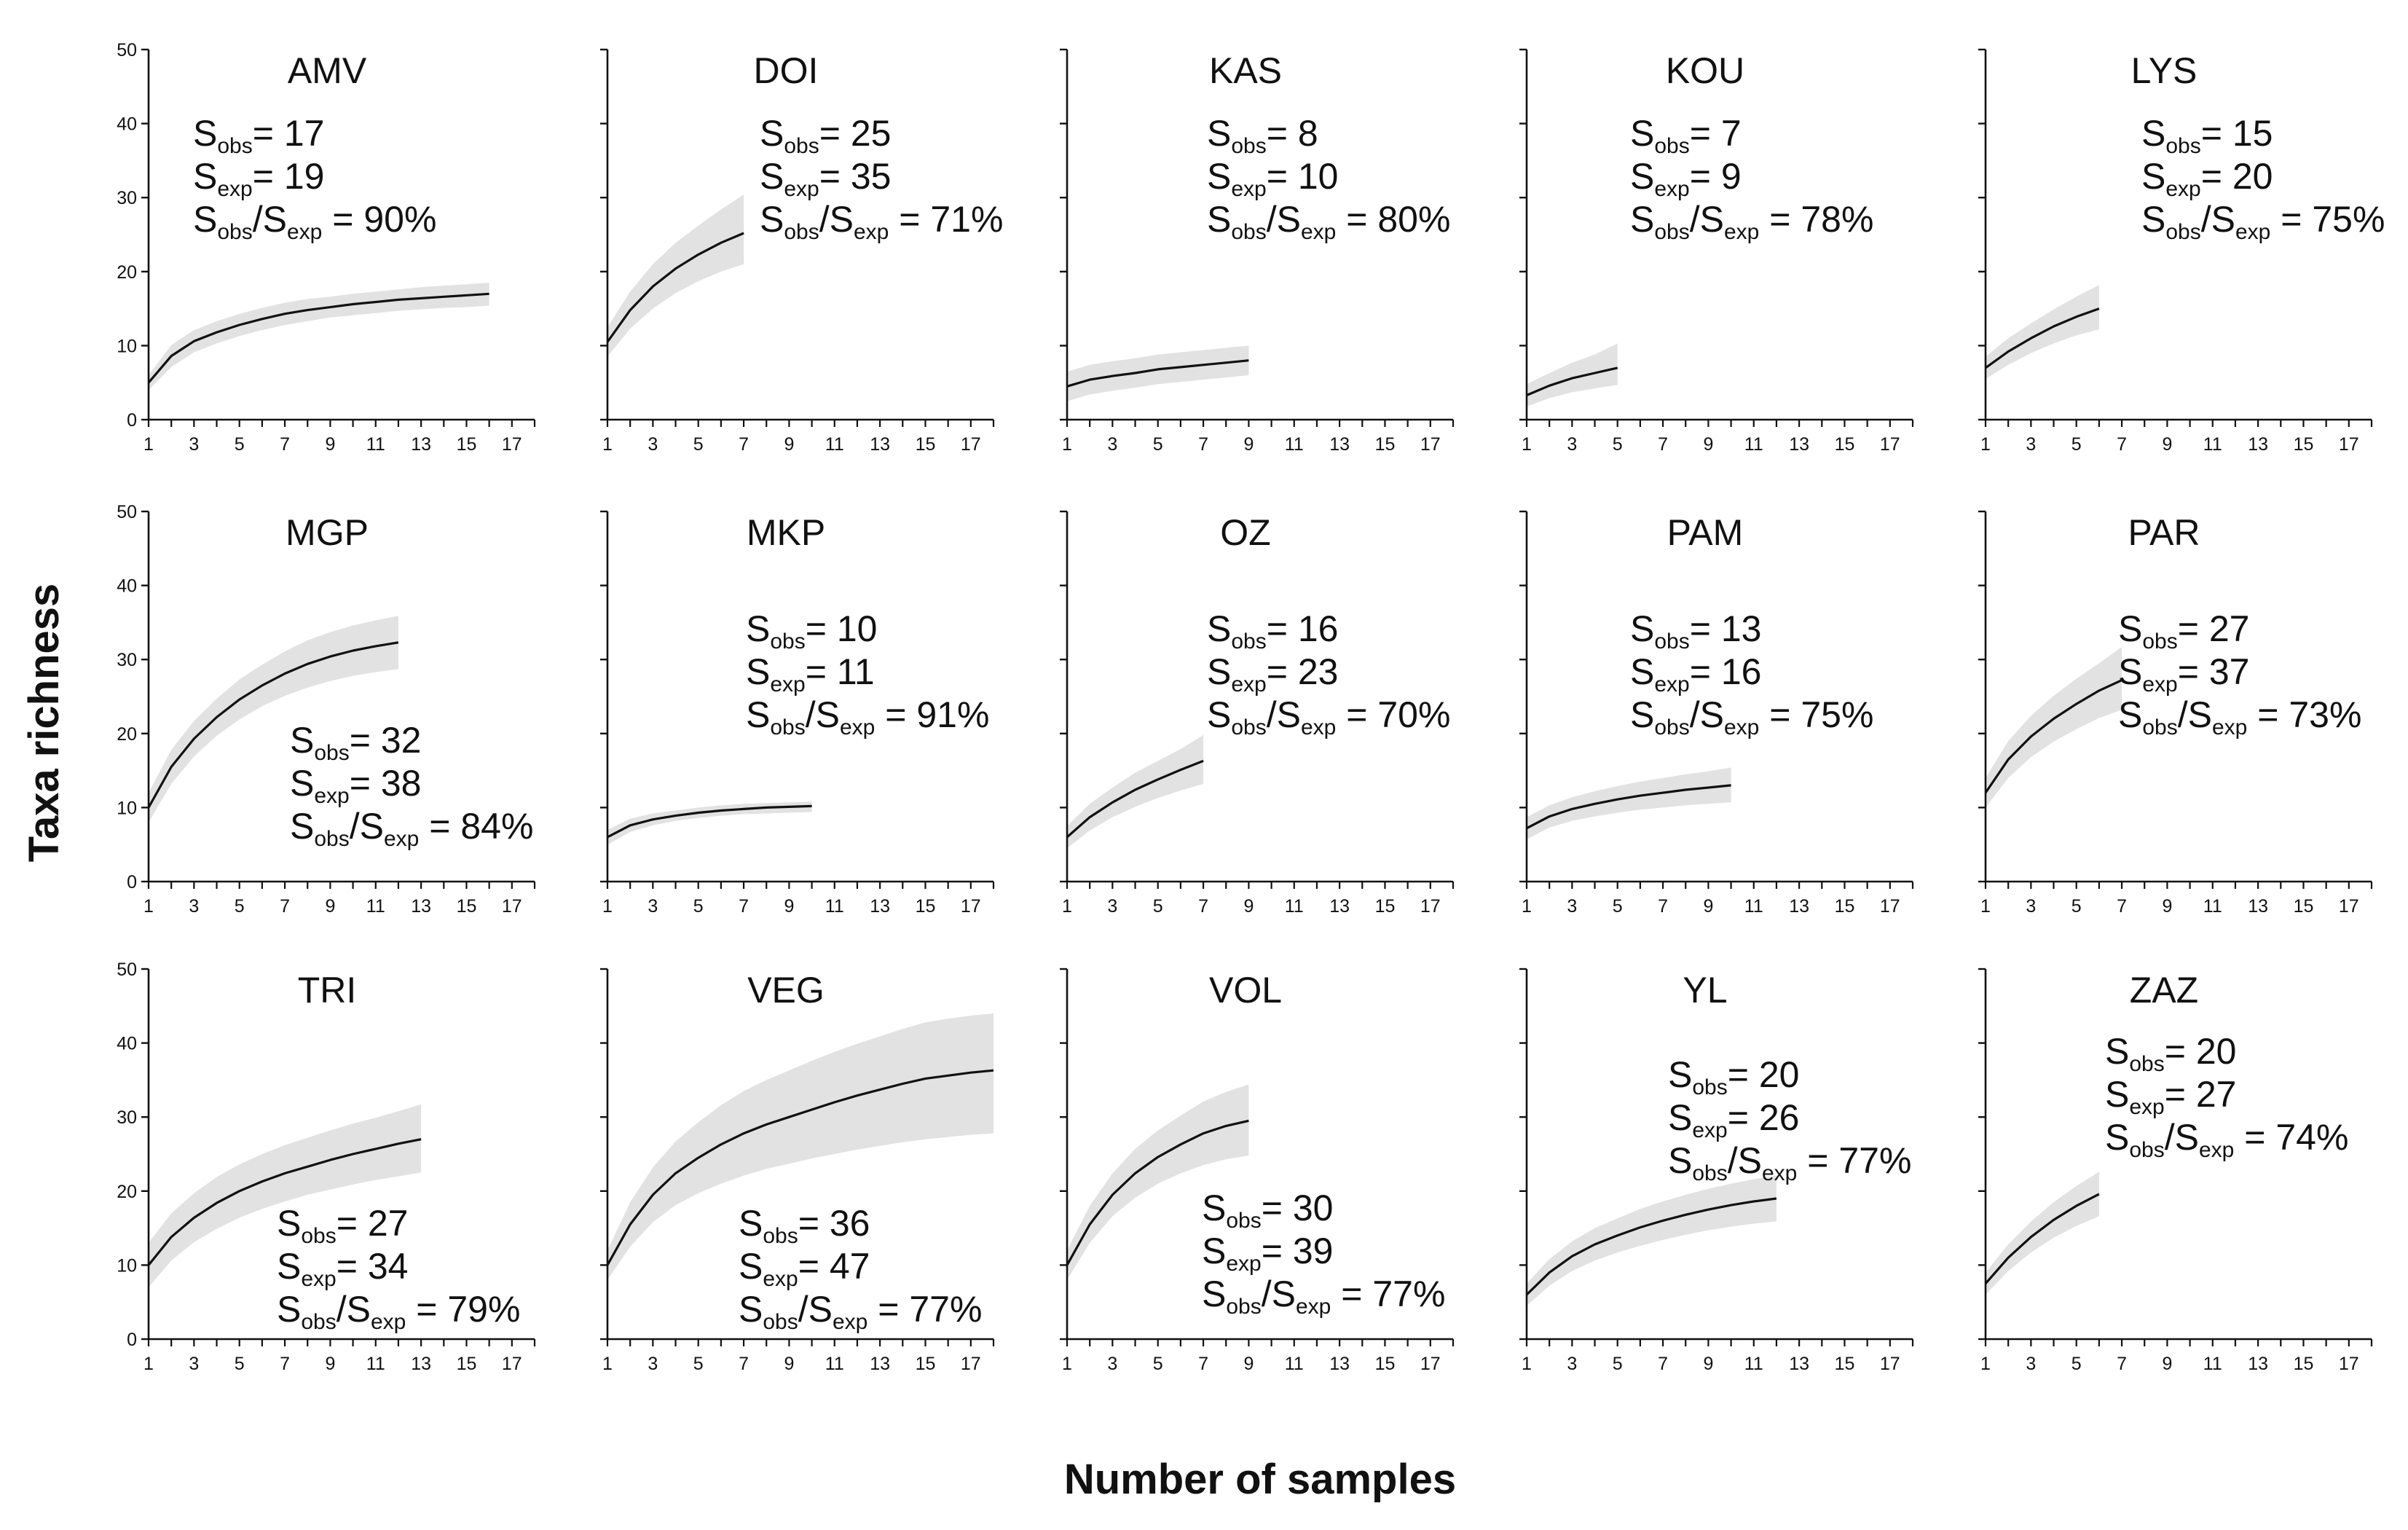 This screenshot has width=2408, height=1530. What do you see at coordinates (786, 990) in the screenshot?
I see `panel-title: VEG` at bounding box center [786, 990].